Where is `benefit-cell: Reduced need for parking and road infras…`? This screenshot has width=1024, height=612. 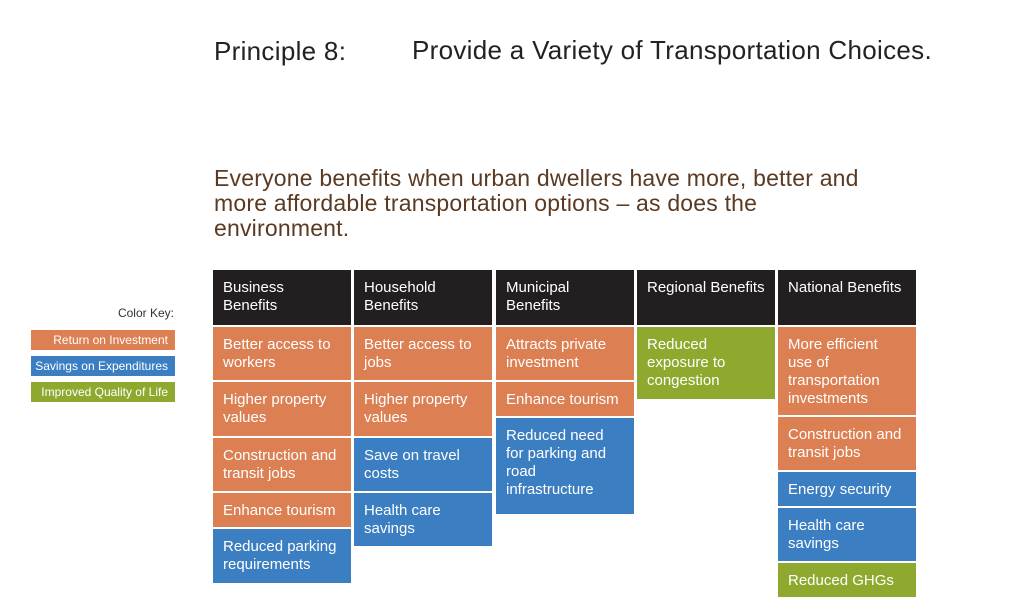 benefit-cell: Reduced need for parking and road infras… is located at coordinates (565, 466).